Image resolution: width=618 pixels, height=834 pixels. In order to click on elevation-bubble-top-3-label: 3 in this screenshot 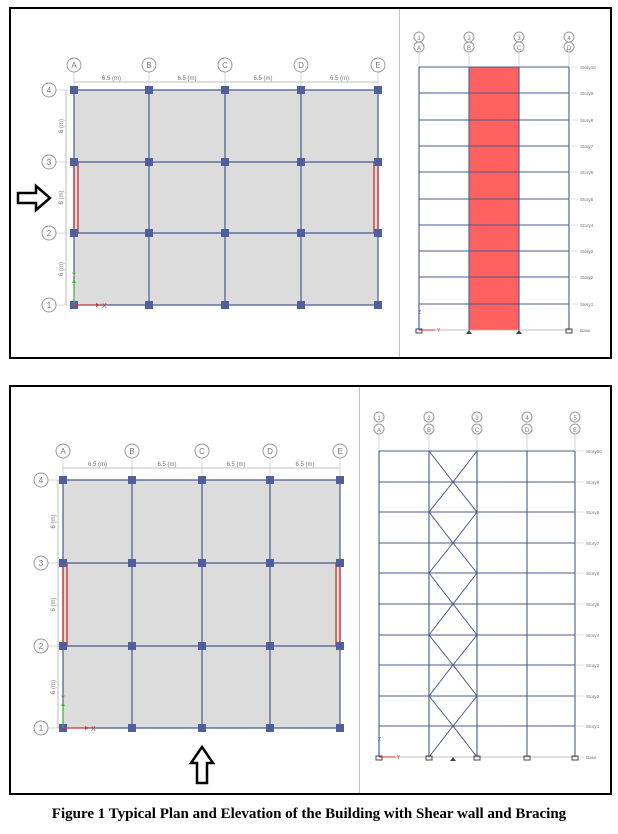, I will do `click(519, 39)`.